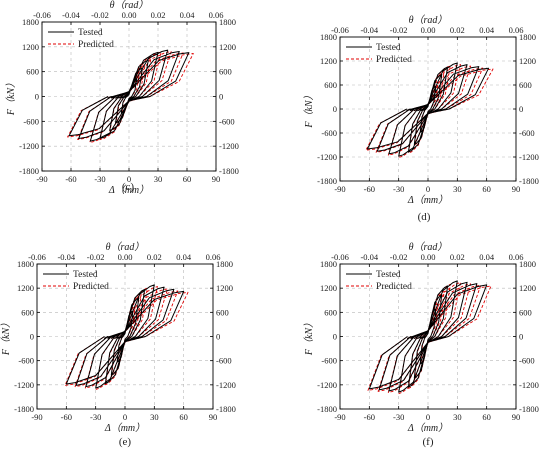 Image resolution: width=550 pixels, height=453 pixels. I want to click on panel-label: (d), so click(424, 217).